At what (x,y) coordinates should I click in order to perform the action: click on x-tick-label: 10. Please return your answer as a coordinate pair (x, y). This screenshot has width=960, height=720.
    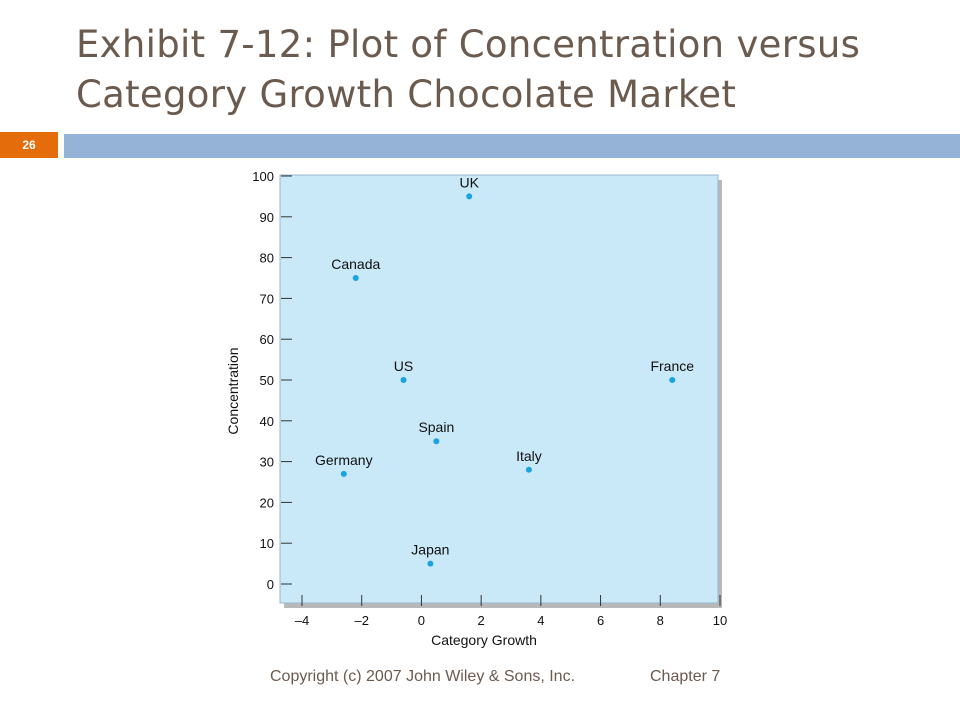
    Looking at the image, I should click on (720, 620).